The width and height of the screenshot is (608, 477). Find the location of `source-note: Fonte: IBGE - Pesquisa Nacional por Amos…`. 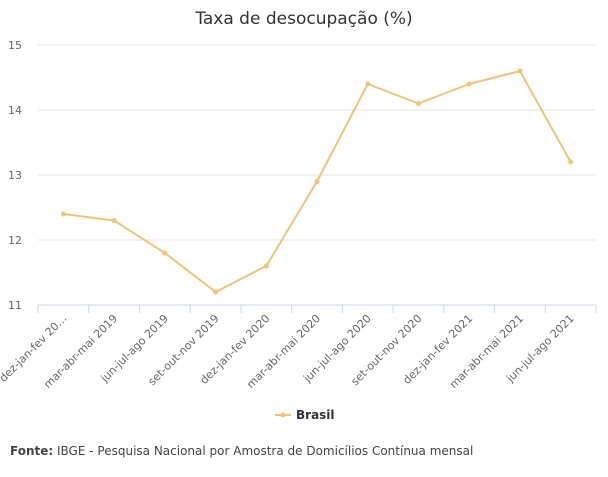

source-note: Fonte: IBGE - Pesquisa Nacional por Amos… is located at coordinates (241, 451).